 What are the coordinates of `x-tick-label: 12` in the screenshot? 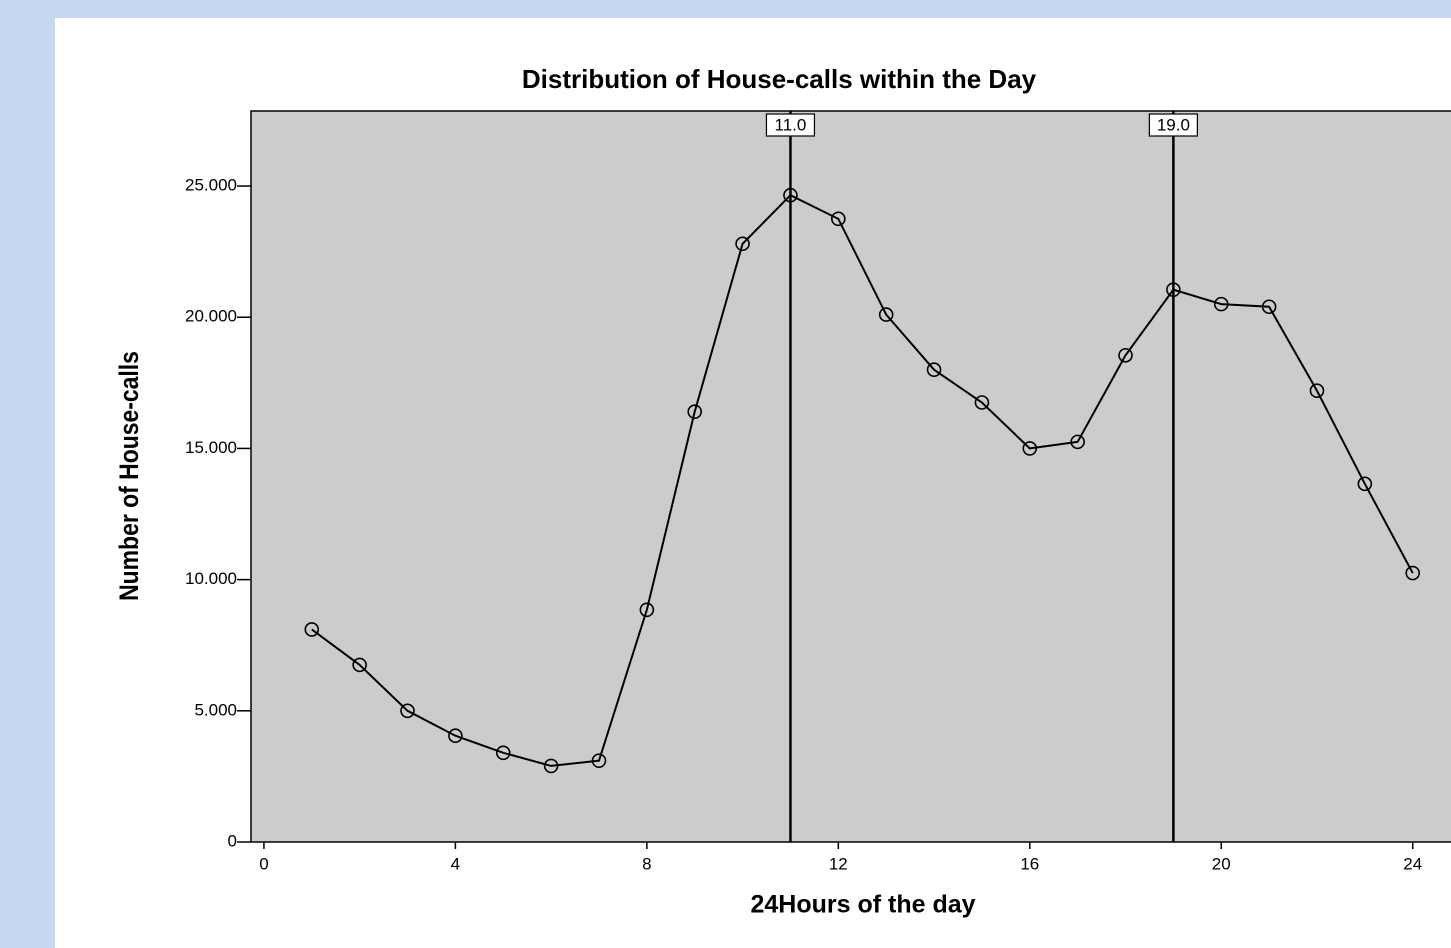 It's located at (838, 863).